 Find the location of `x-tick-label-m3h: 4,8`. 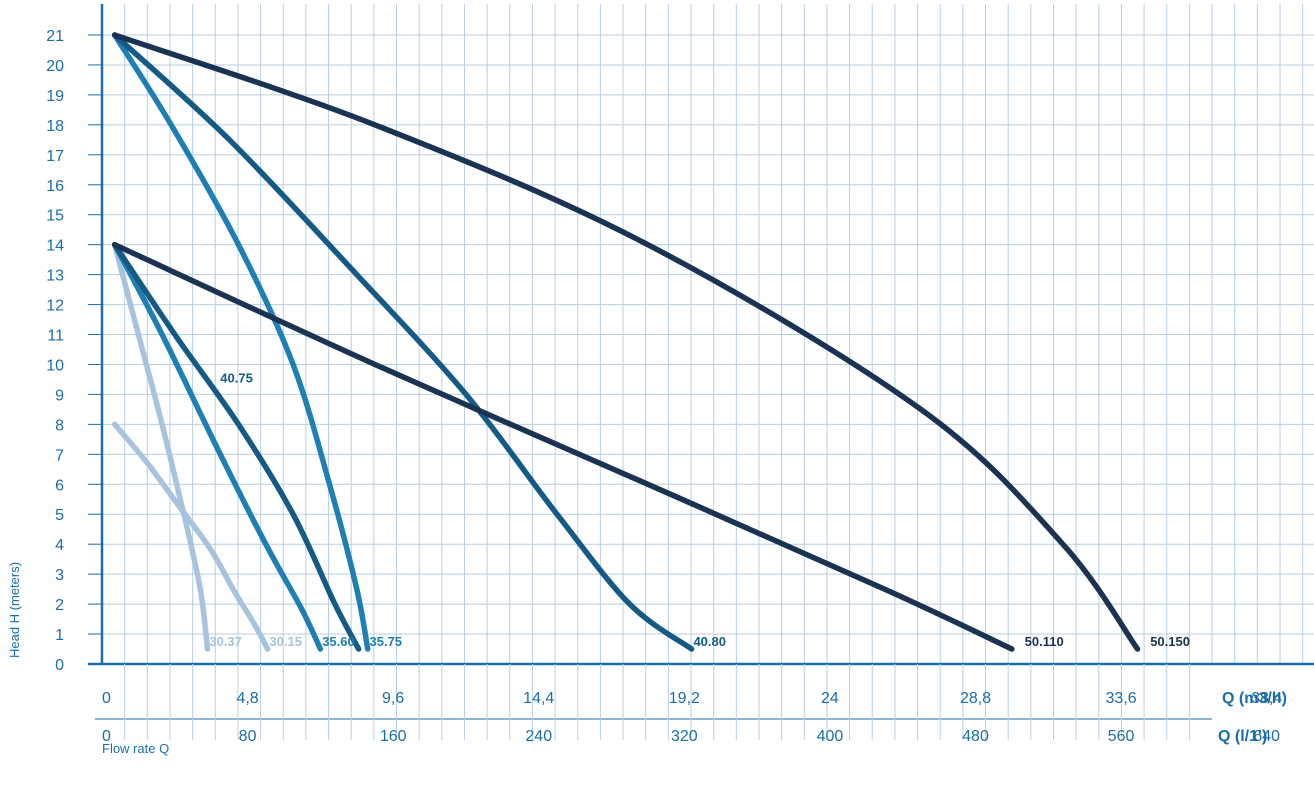

x-tick-label-m3h: 4,8 is located at coordinates (247, 698).